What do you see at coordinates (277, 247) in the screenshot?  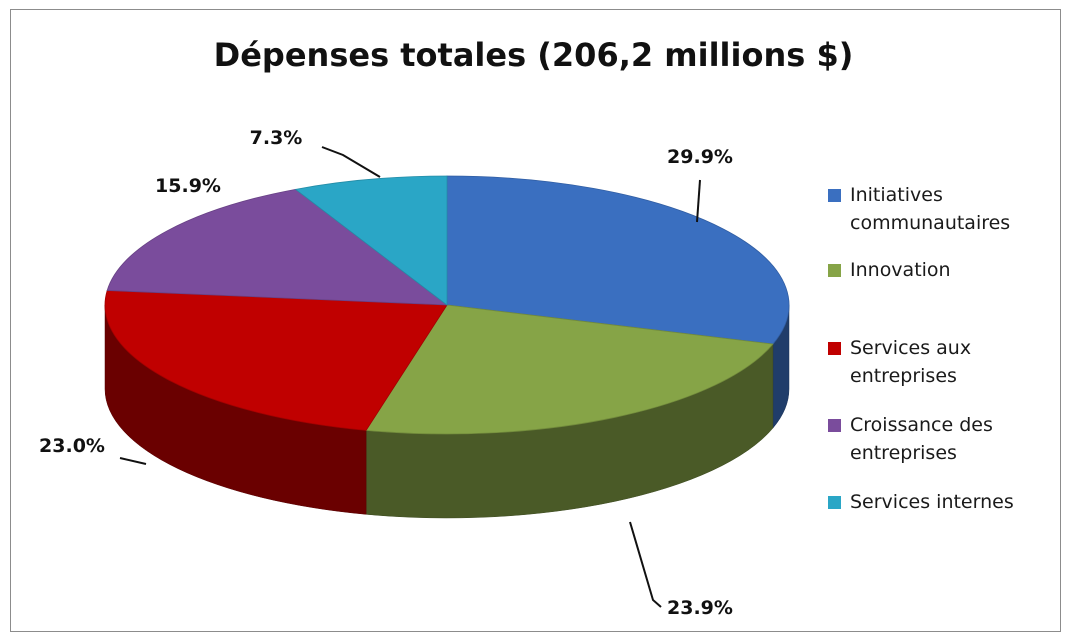 I see `pie-slice-croissance-des-entreprises` at bounding box center [277, 247].